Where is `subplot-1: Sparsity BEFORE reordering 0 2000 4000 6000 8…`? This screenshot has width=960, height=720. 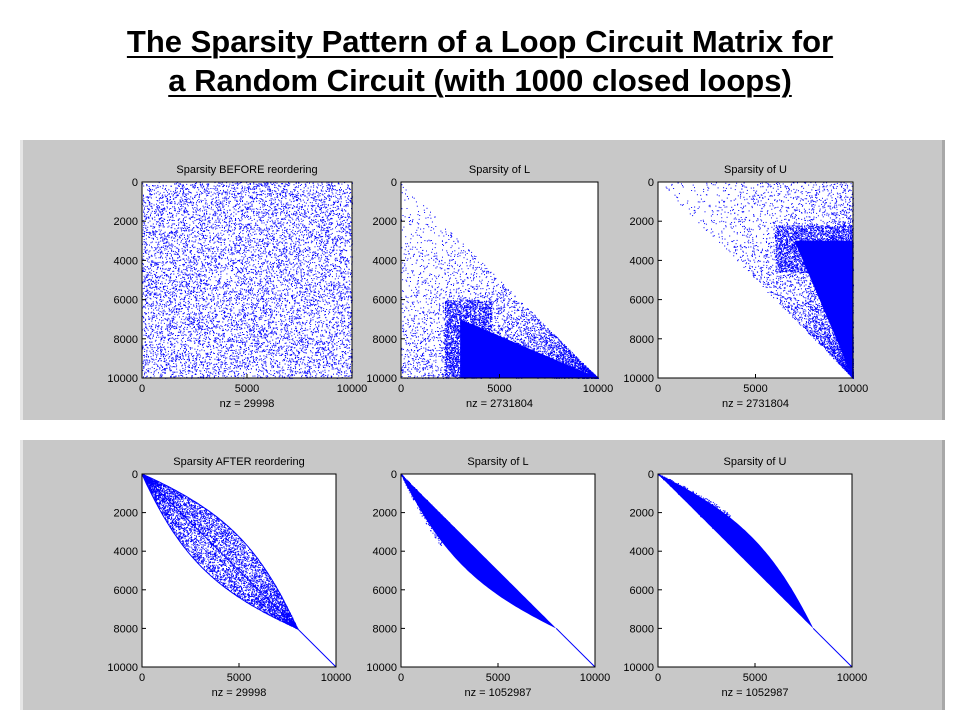 subplot-1: Sparsity BEFORE reordering 0 2000 4000 6000 8… is located at coordinates (237, 287).